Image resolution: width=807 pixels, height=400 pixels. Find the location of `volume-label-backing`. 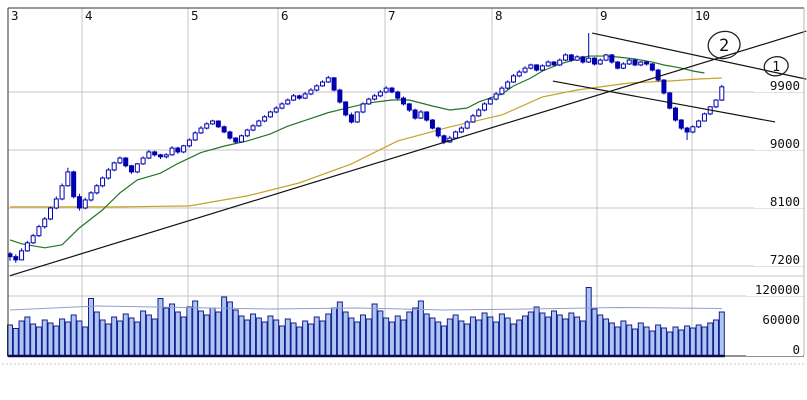

volume-label-backing is located at coordinates (774, 289).